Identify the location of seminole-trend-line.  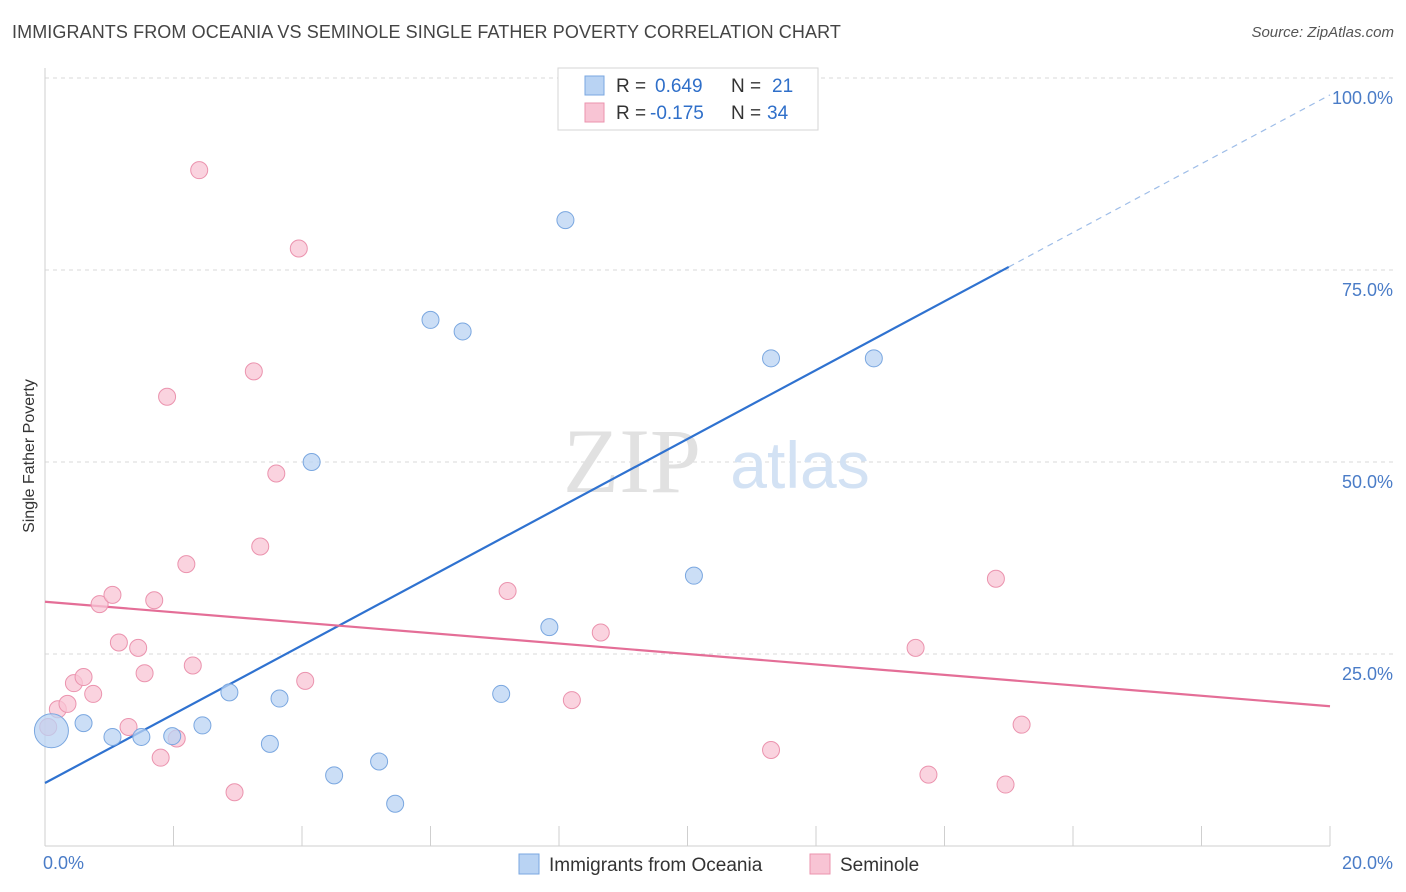
(687, 654).